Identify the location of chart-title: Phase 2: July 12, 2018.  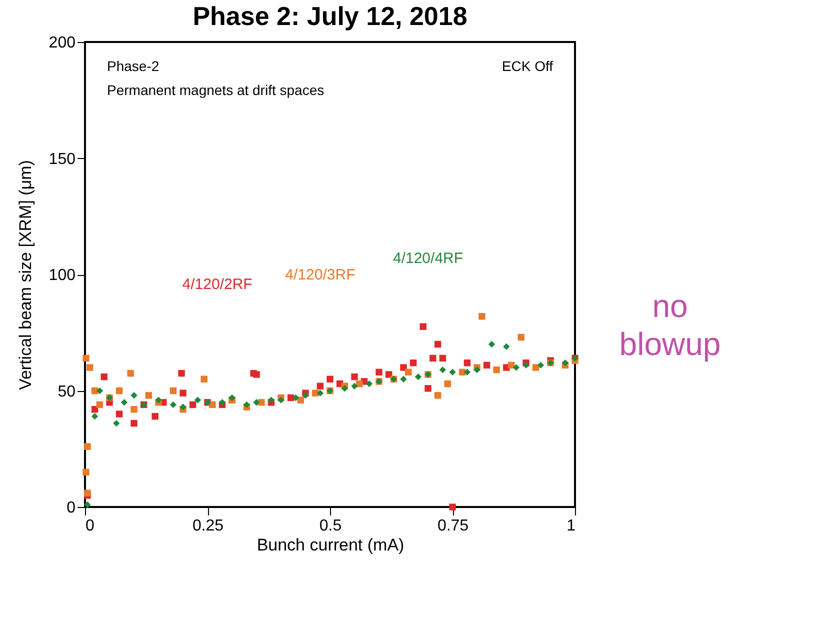
(330, 16).